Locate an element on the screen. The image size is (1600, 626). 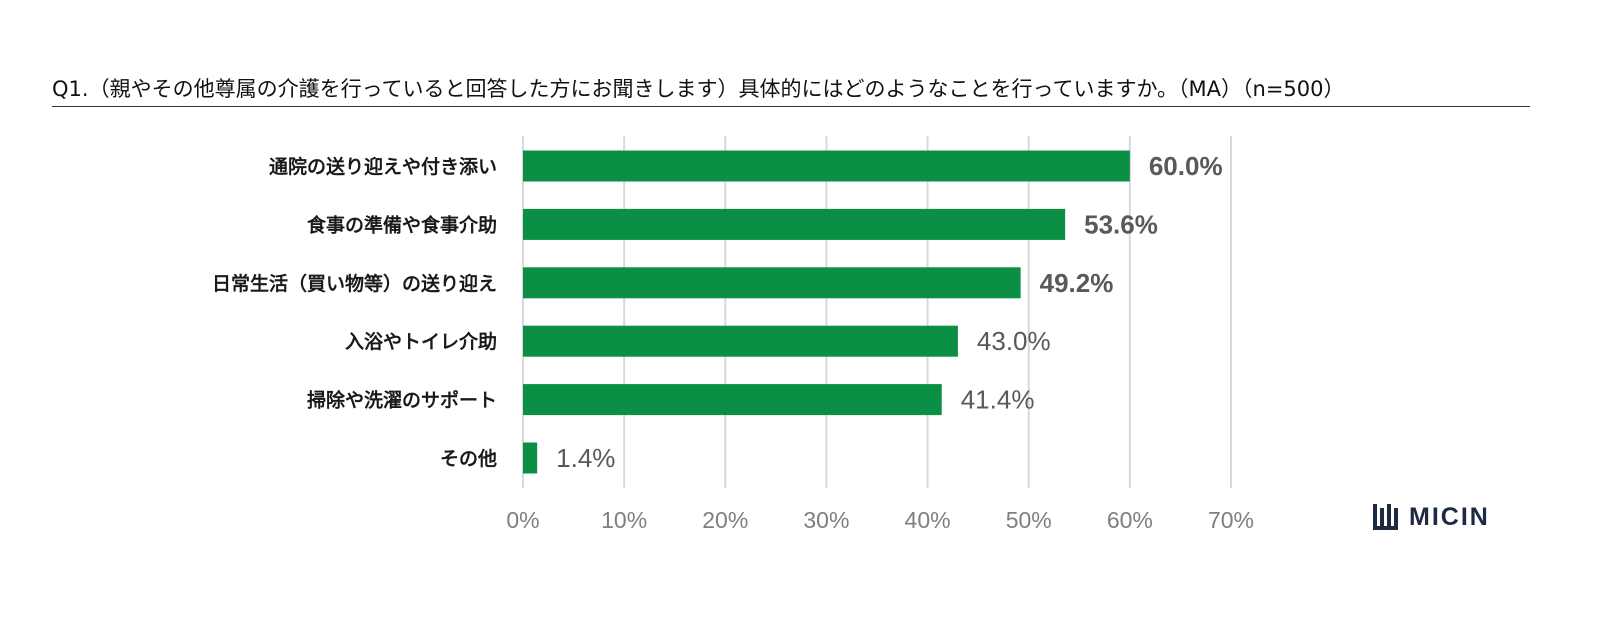
category-label: 通院の送り迎えや付き添い is located at coordinates (383, 166).